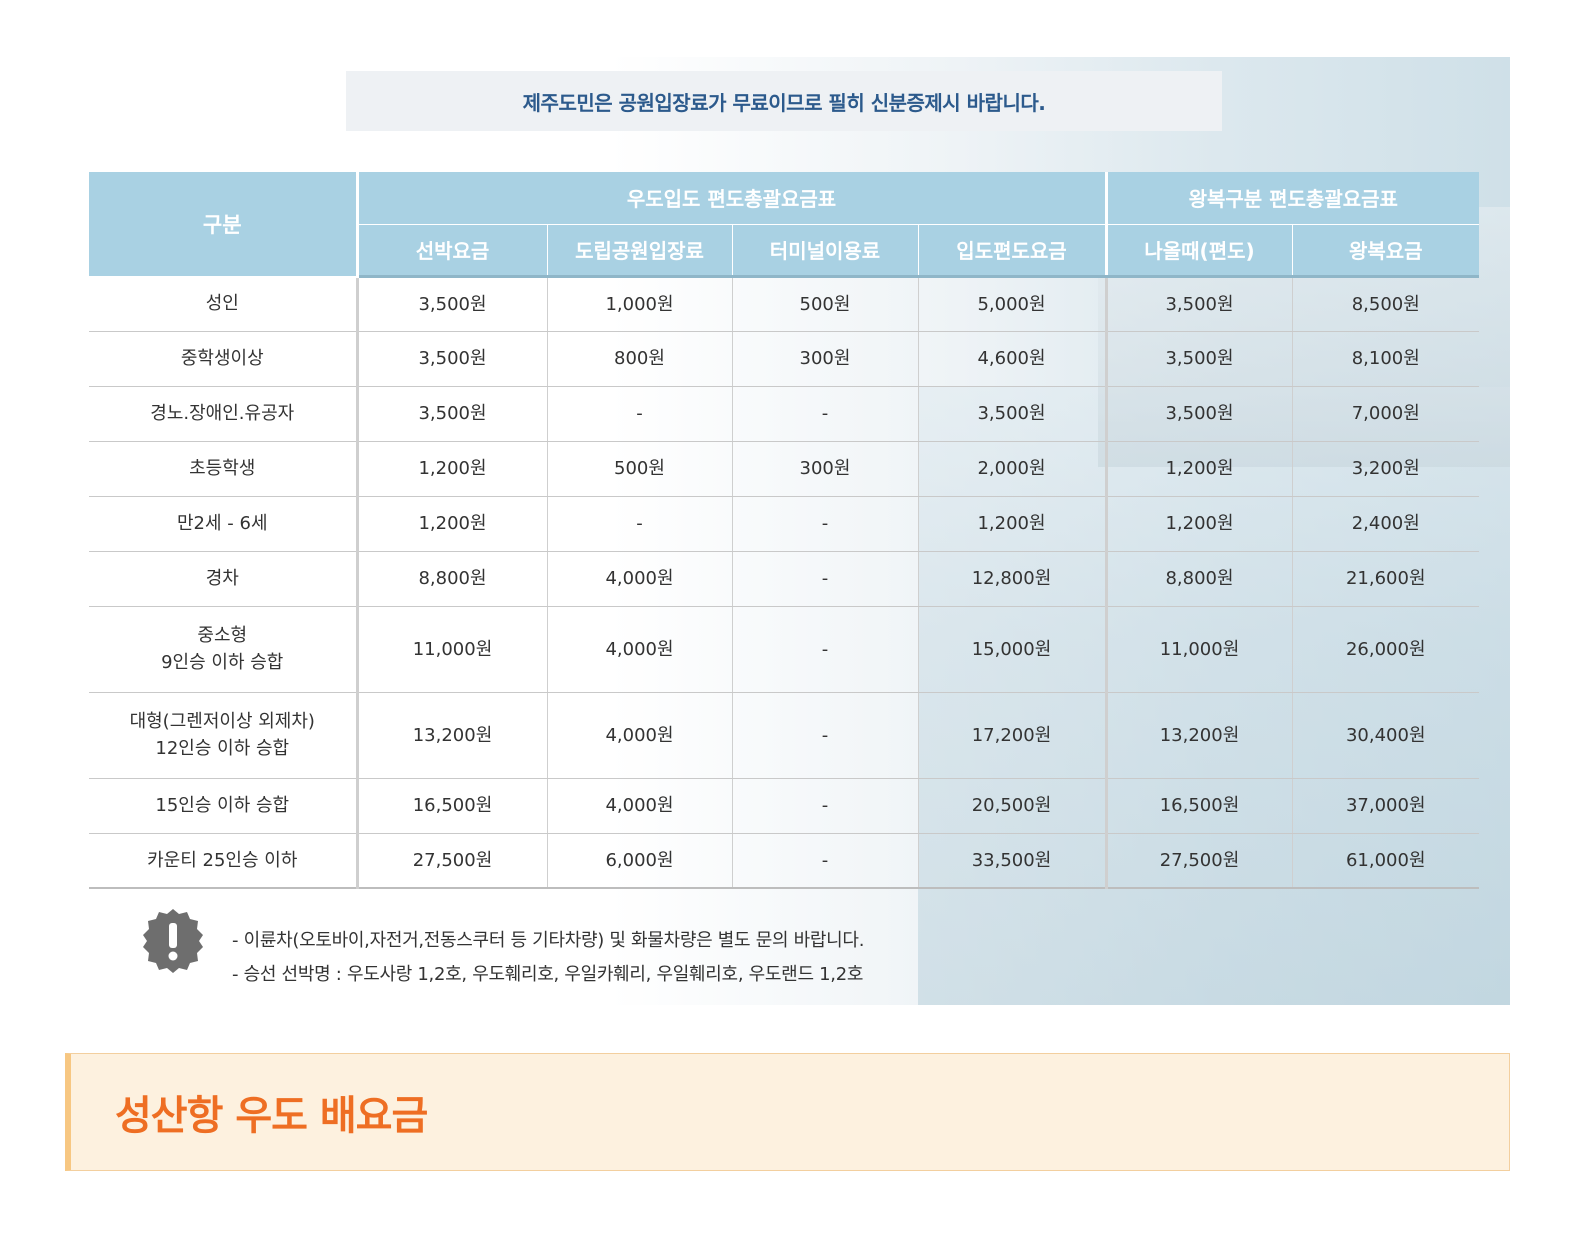 This screenshot has height=1240, width=1580. I want to click on row-label-line: 경차, so click(222, 578).